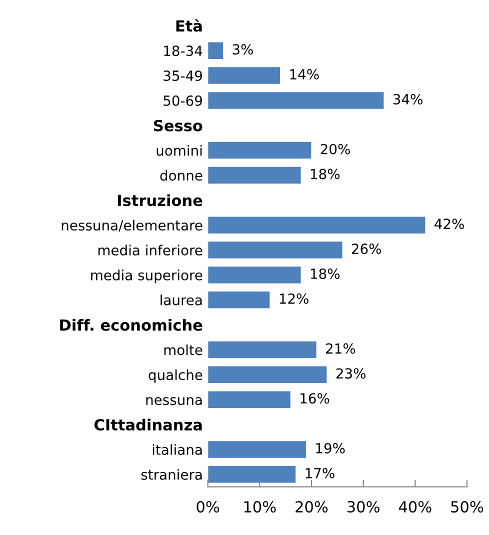 This screenshot has height=535, width=489. Describe the element at coordinates (132, 226) in the screenshot. I see `y-tick-label: nessuna/elementare` at that location.